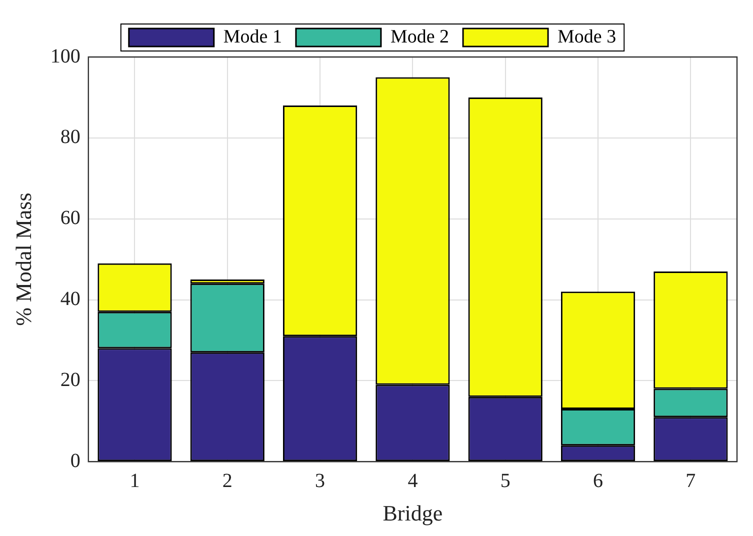 The height and width of the screenshot is (536, 753). I want to click on x-tick-label: 2, so click(227, 481).